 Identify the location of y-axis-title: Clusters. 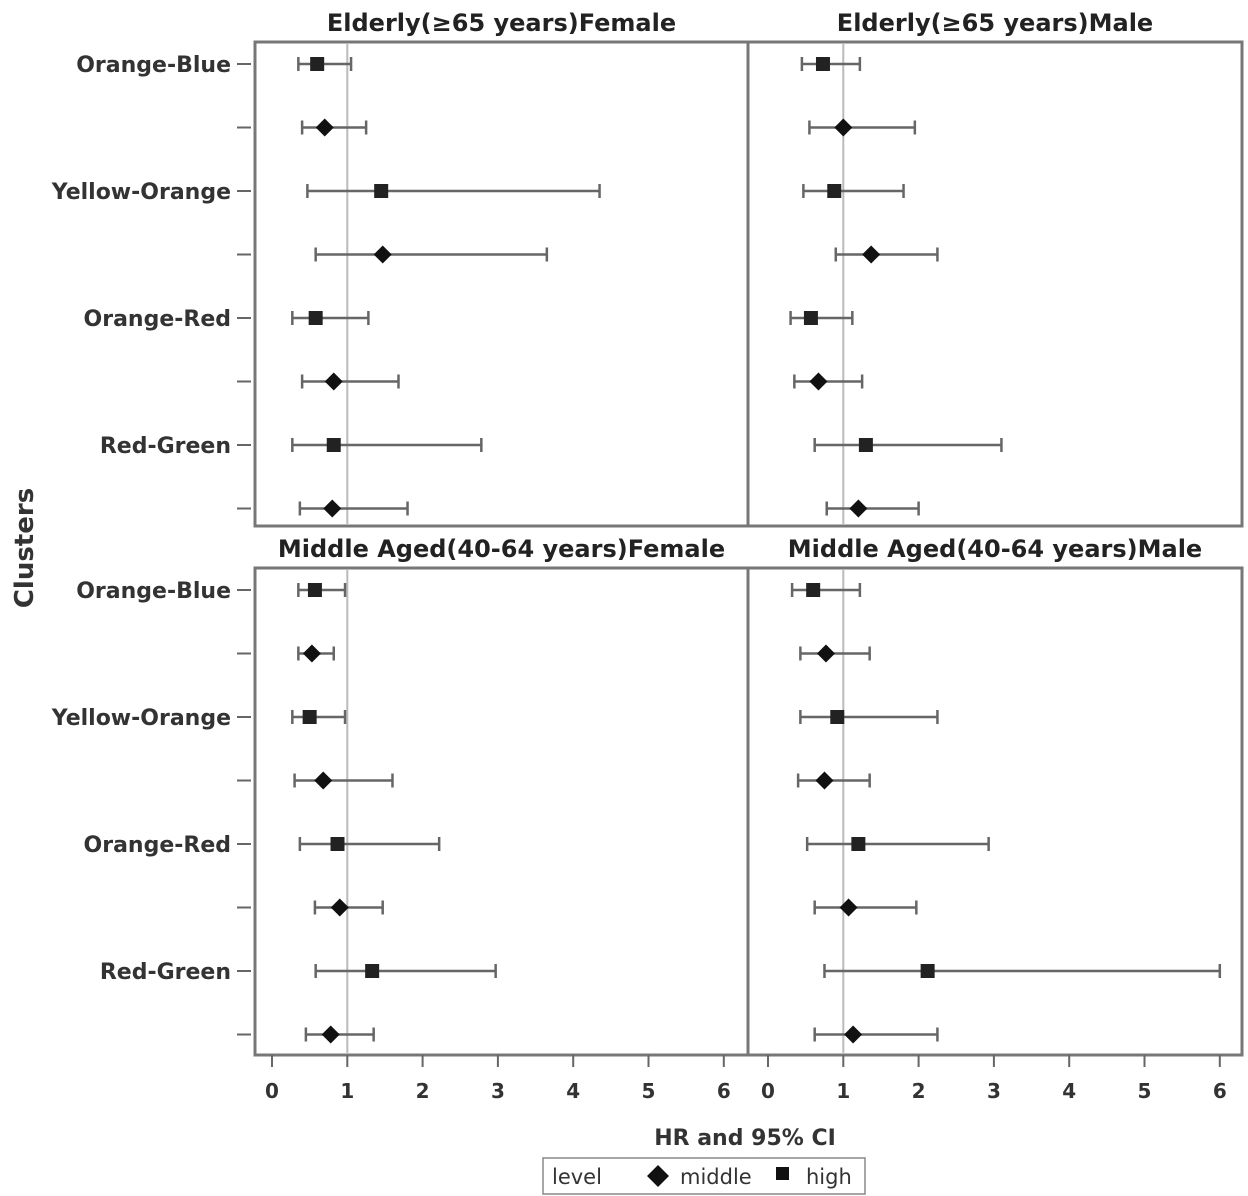
(25, 548).